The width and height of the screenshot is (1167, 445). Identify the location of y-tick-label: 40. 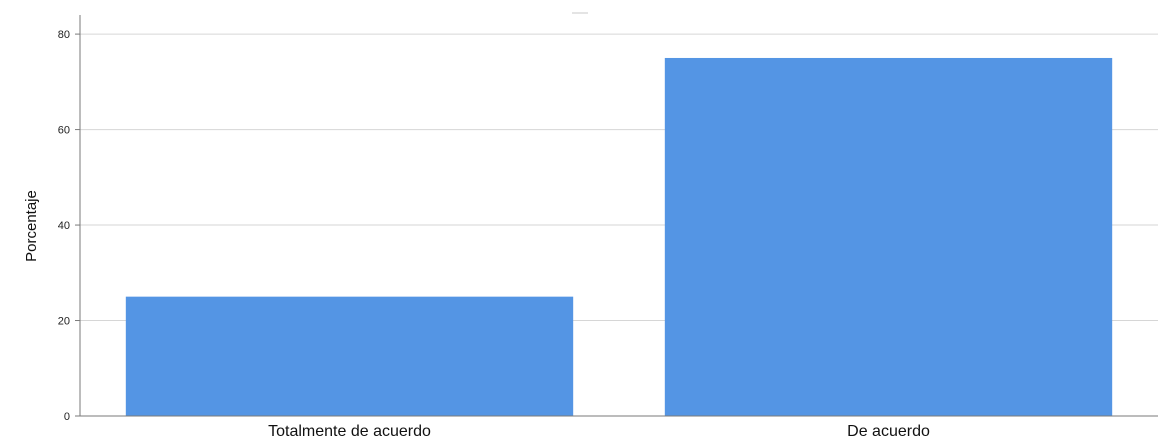
(64, 226).